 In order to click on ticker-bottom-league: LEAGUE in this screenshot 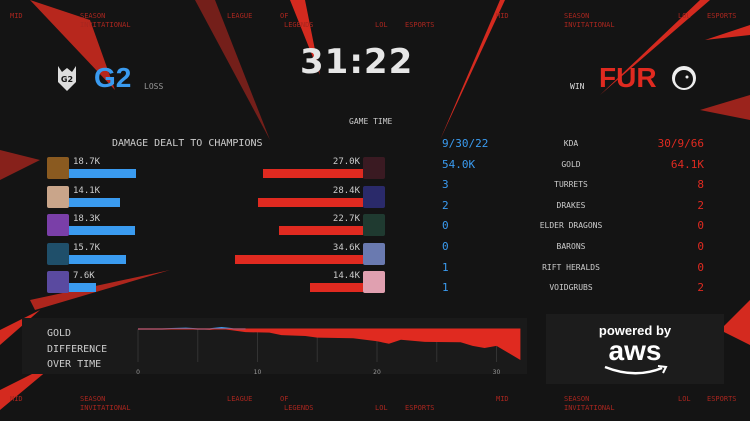, I will do `click(240, 399)`.